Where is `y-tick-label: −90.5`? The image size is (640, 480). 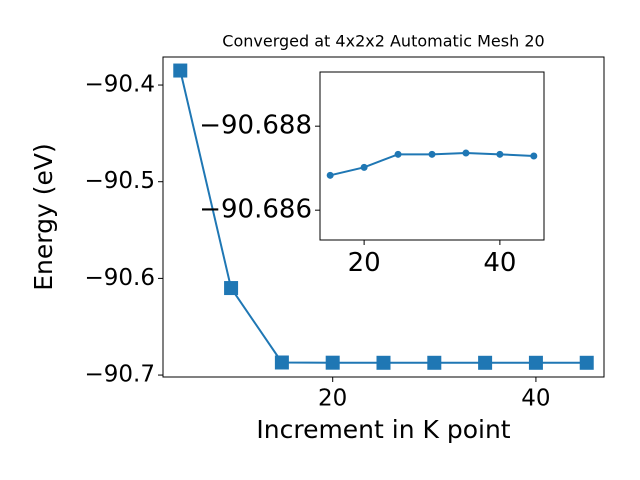 y-tick-label: −90.5 is located at coordinates (120, 181).